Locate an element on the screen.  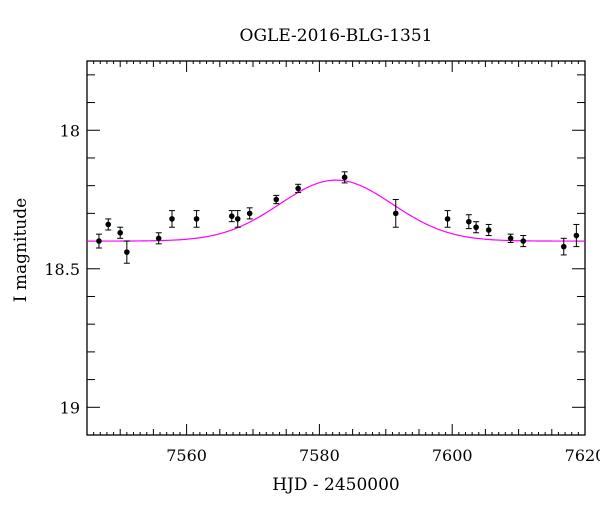
x-tick-label: 7560 is located at coordinates (186, 455).